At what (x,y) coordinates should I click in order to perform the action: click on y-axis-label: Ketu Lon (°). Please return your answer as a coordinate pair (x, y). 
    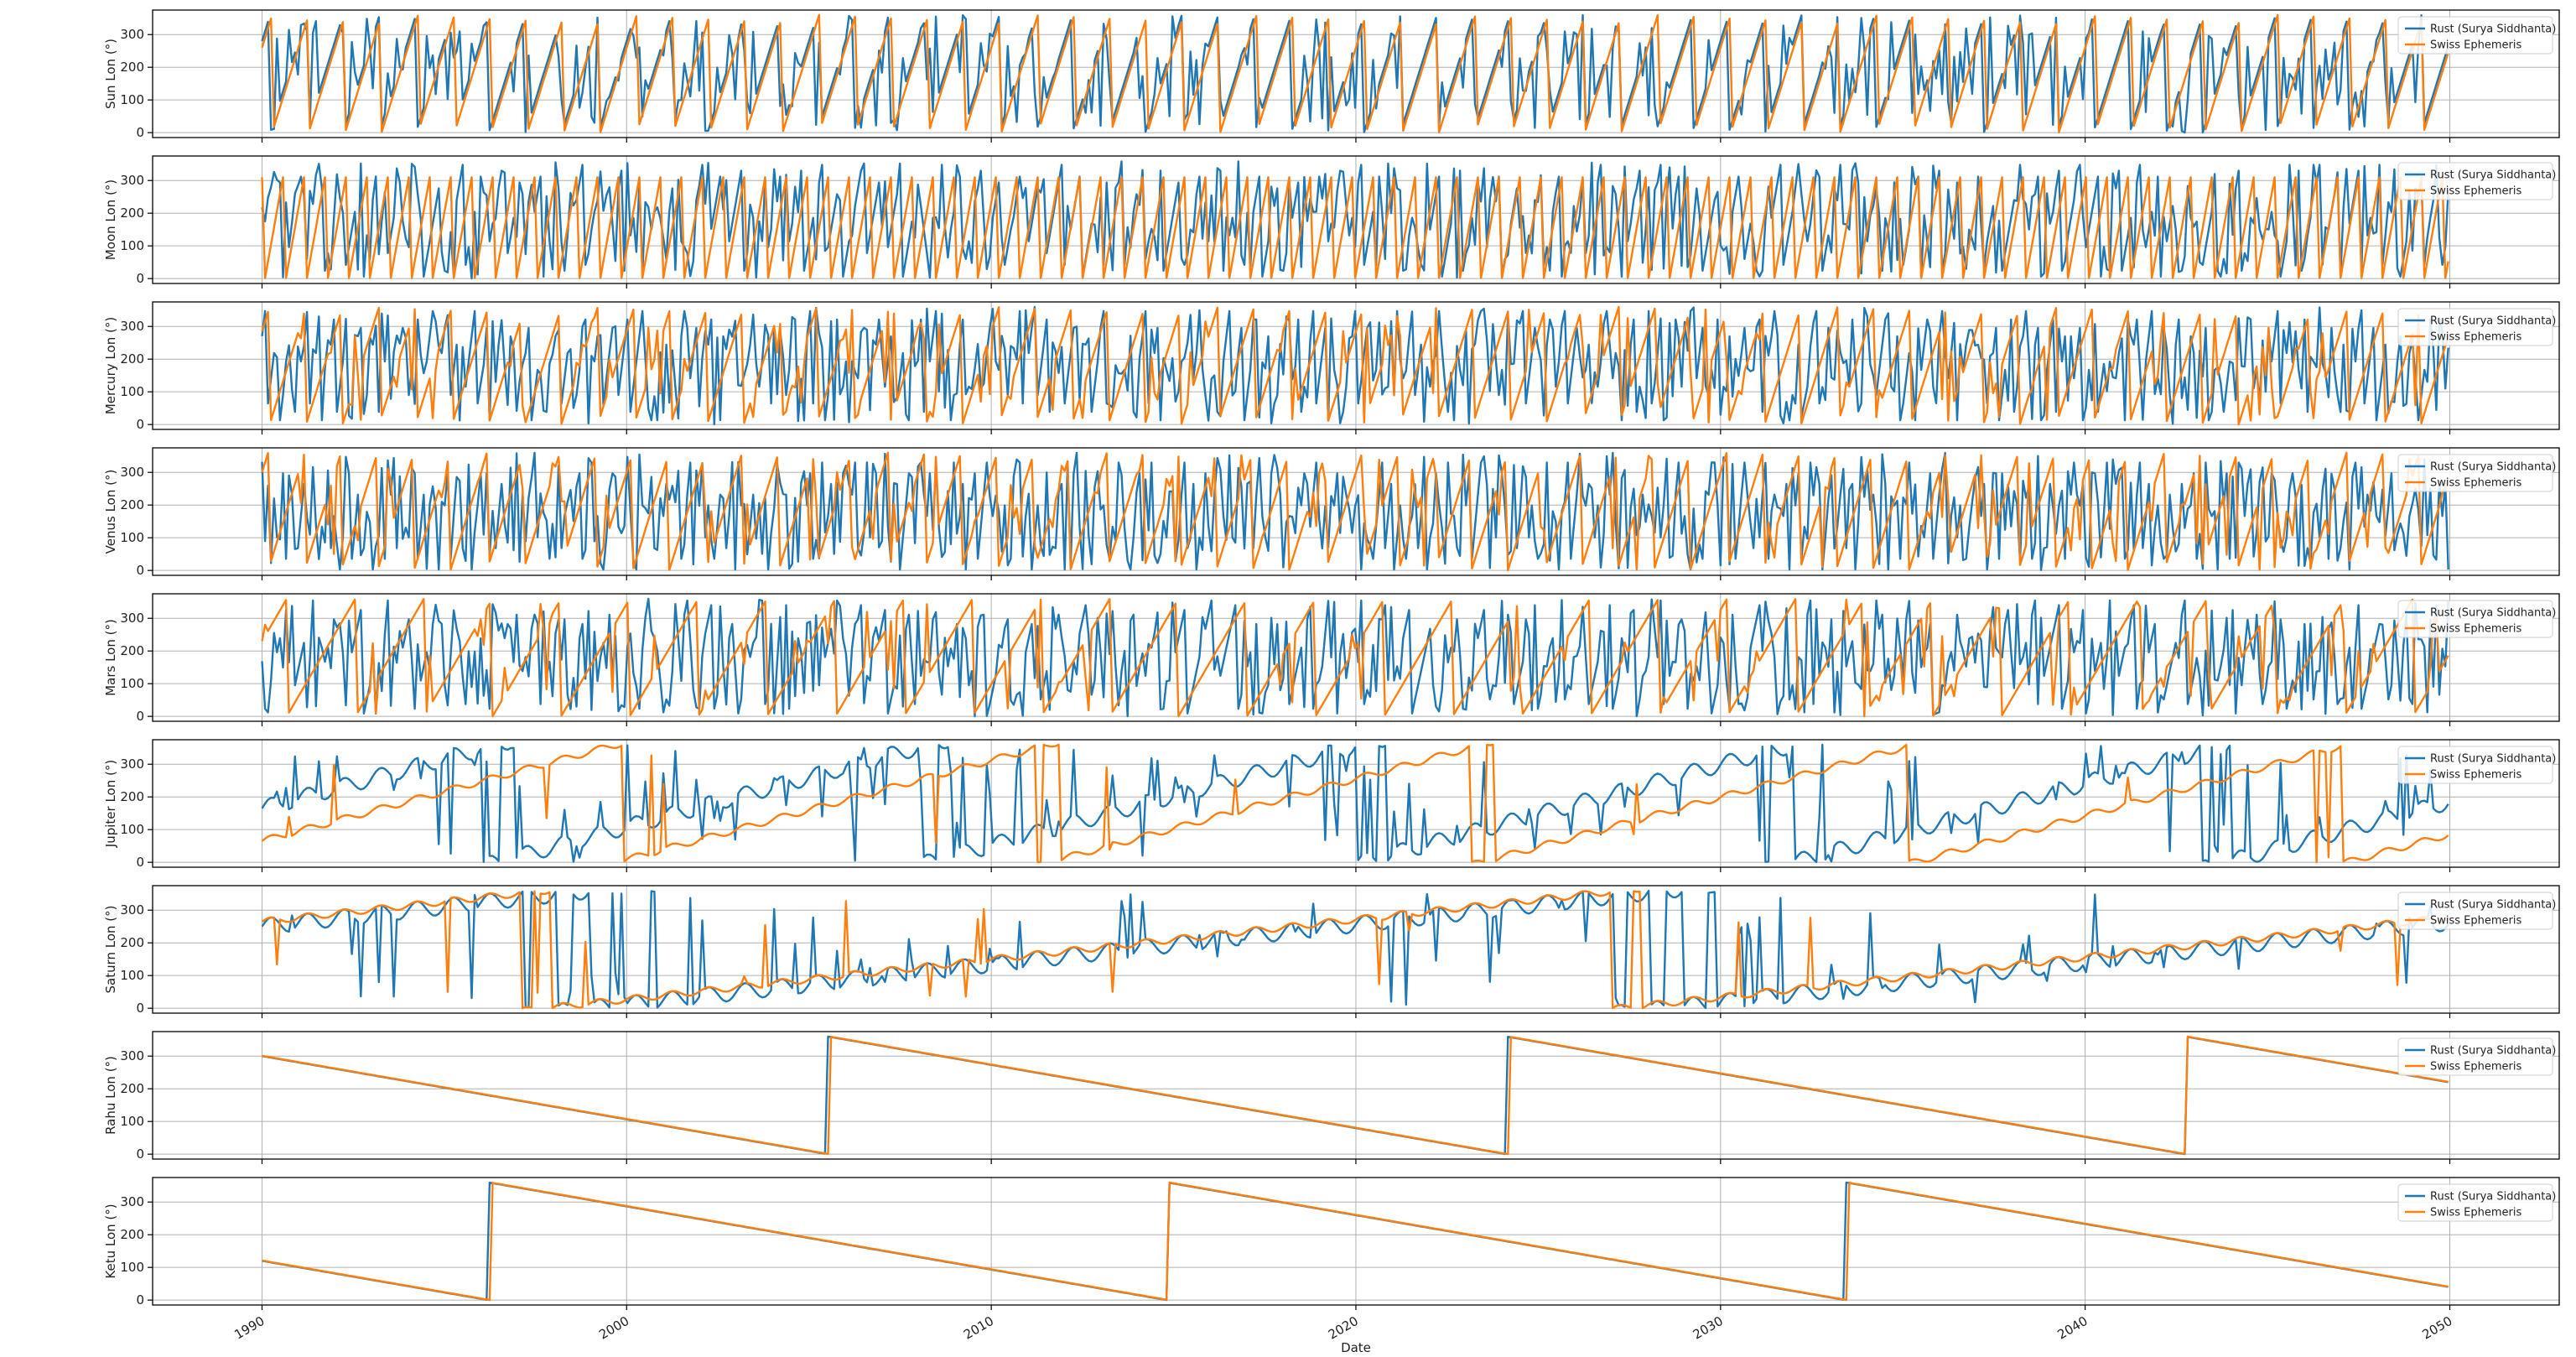
    Looking at the image, I should click on (110, 1241).